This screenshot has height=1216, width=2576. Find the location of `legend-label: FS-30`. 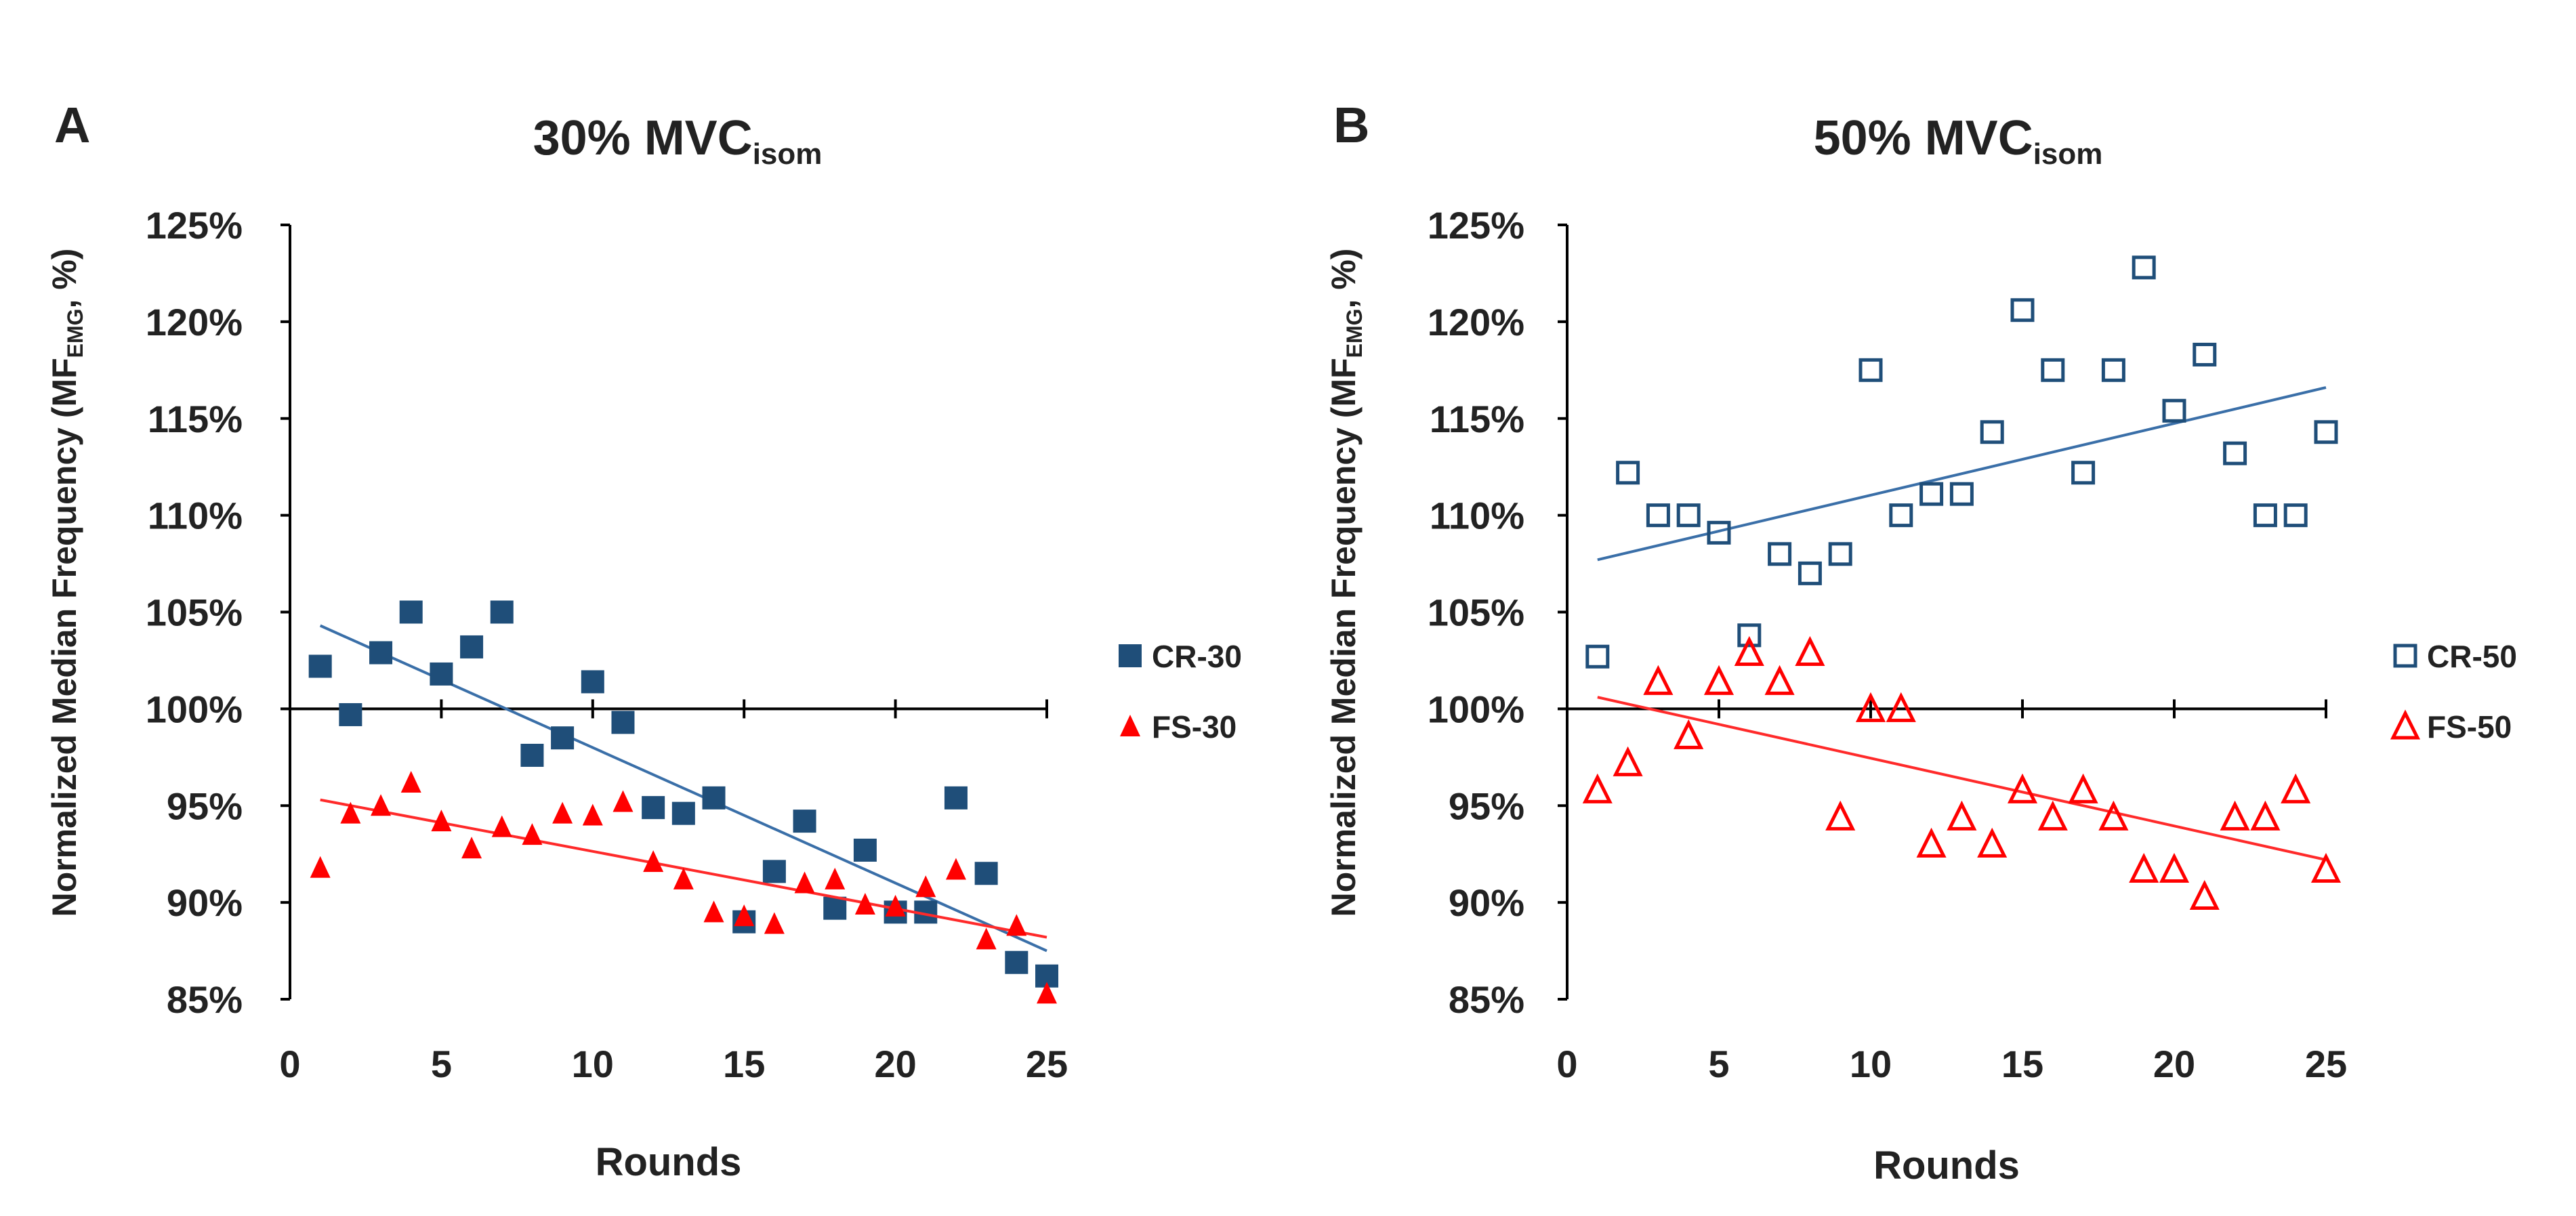

legend-label: FS-30 is located at coordinates (1194, 727).